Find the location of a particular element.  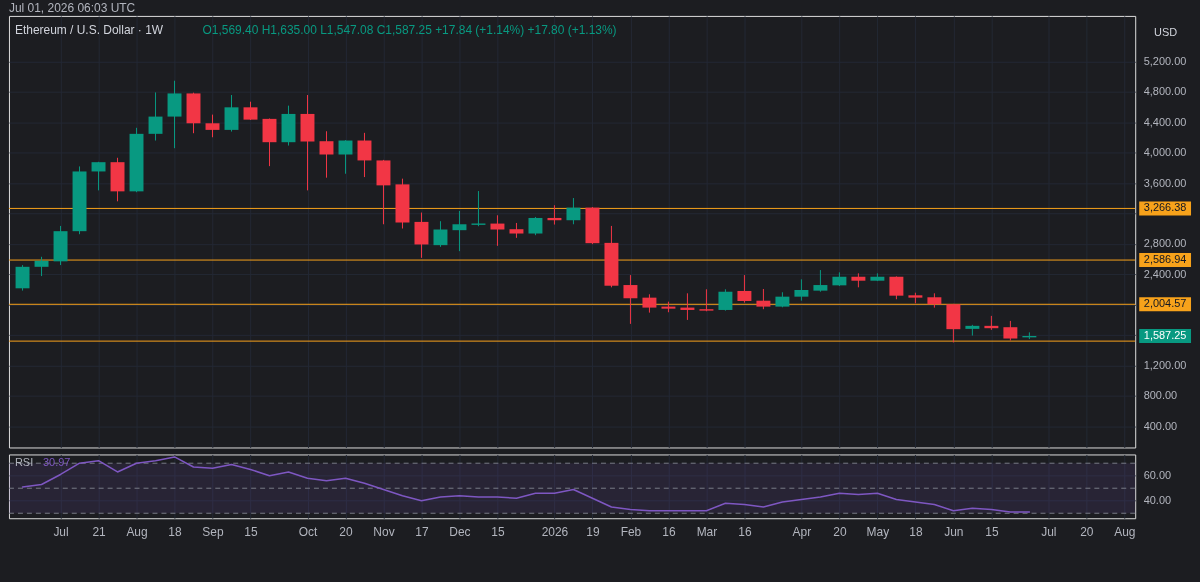

chart-title: RSI is located at coordinates (24, 462).